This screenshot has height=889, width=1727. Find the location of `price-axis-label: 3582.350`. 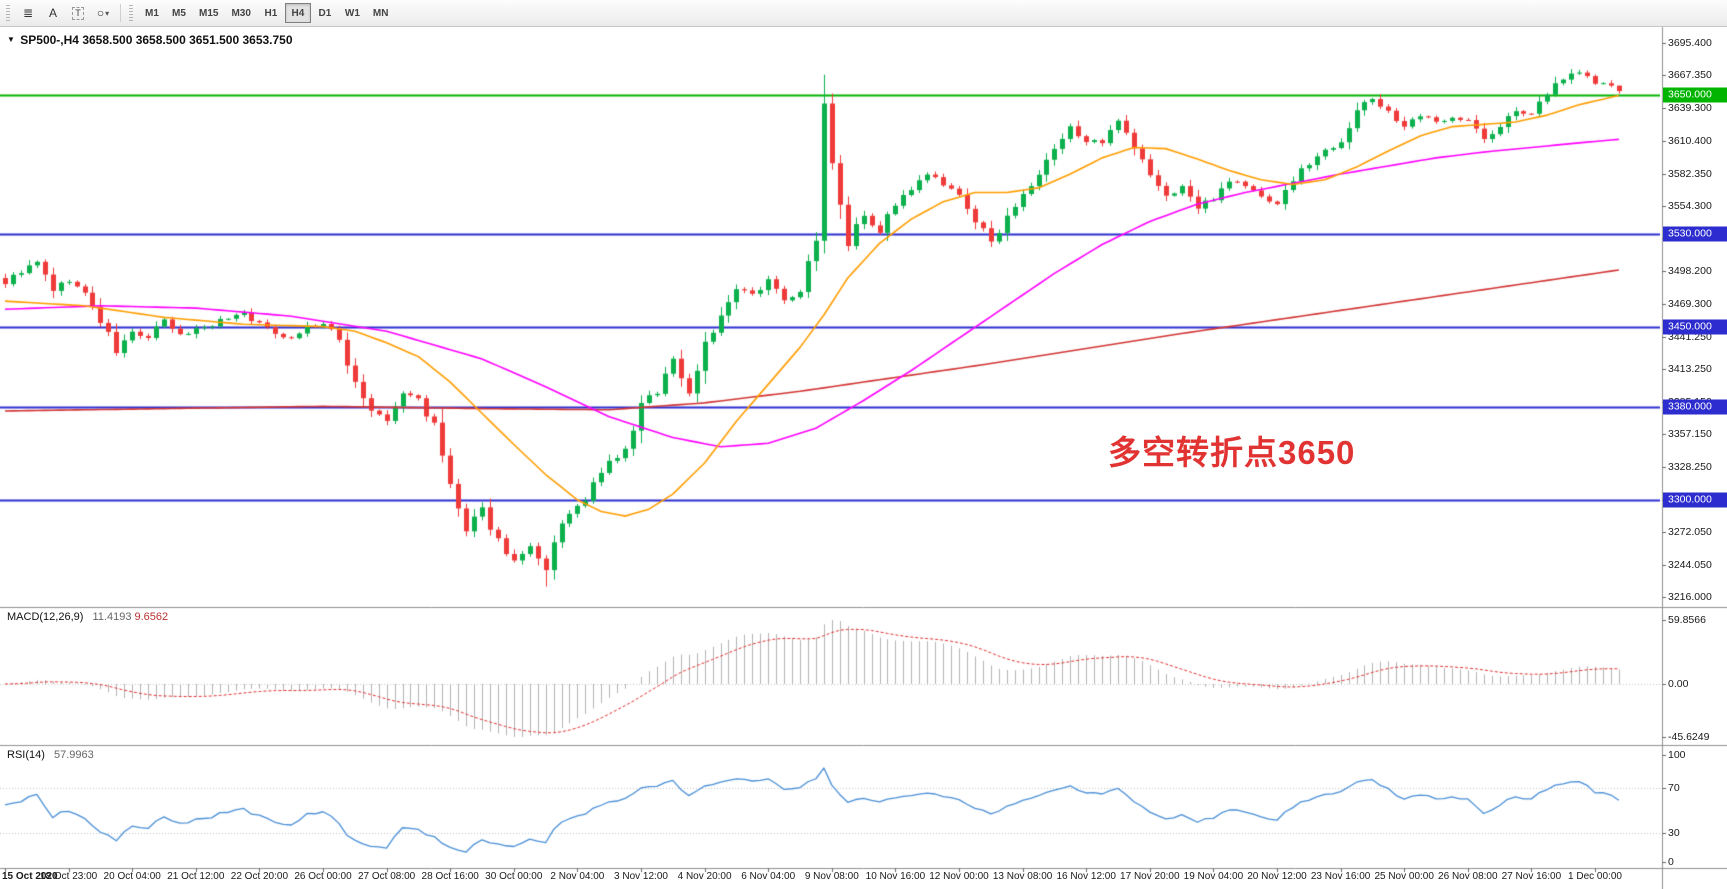

price-axis-label: 3582.350 is located at coordinates (1690, 173).